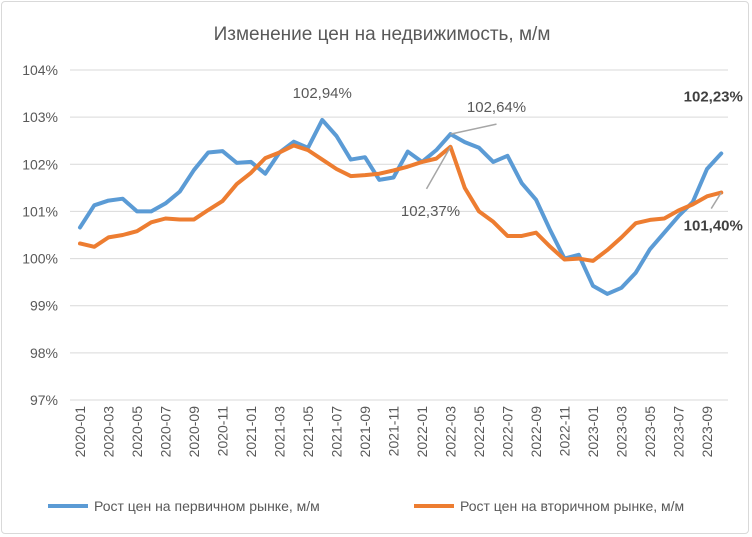 The width and height of the screenshot is (752, 537). I want to click on legend-label: Рост цен на первичном рынке, м/м, so click(207, 506).